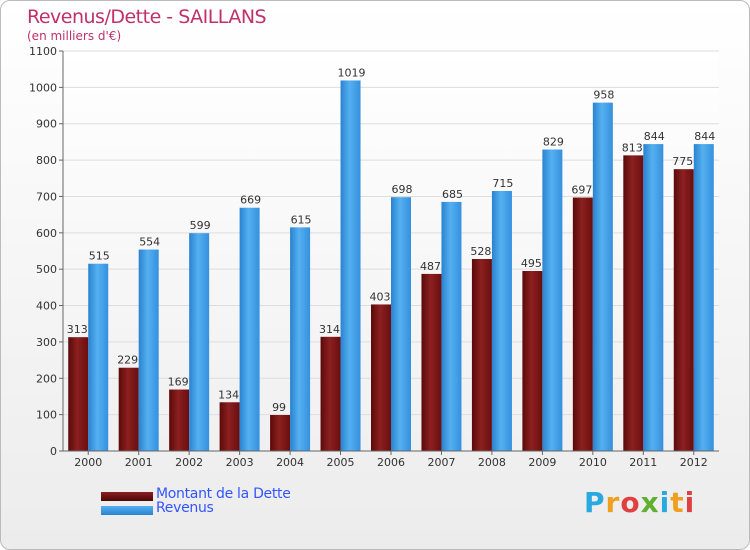 This screenshot has width=750, height=550. Describe the element at coordinates (240, 462) in the screenshot. I see `xtick-label-2003: 2003` at that location.